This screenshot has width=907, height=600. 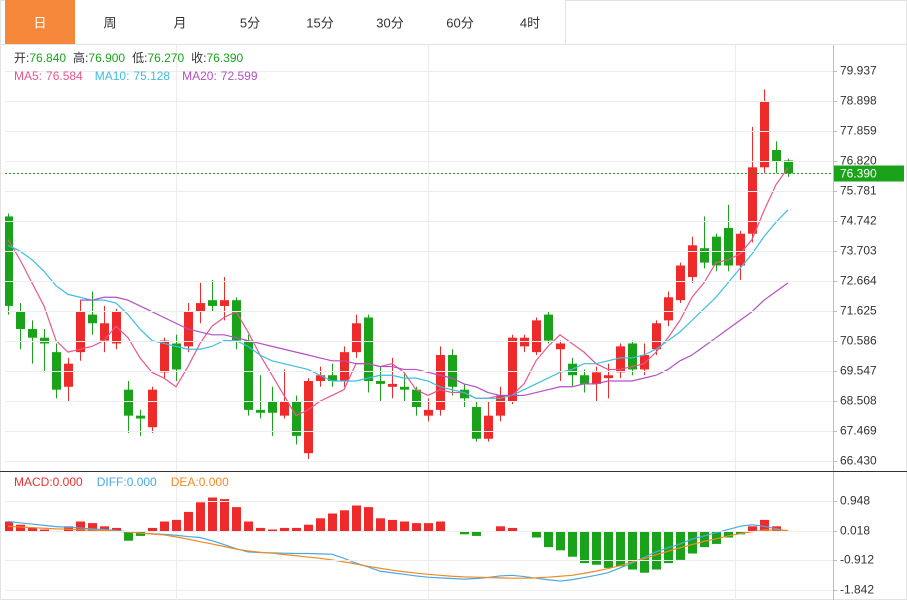 What do you see at coordinates (139, 58) in the screenshot?
I see `info-name: 低:` at bounding box center [139, 58].